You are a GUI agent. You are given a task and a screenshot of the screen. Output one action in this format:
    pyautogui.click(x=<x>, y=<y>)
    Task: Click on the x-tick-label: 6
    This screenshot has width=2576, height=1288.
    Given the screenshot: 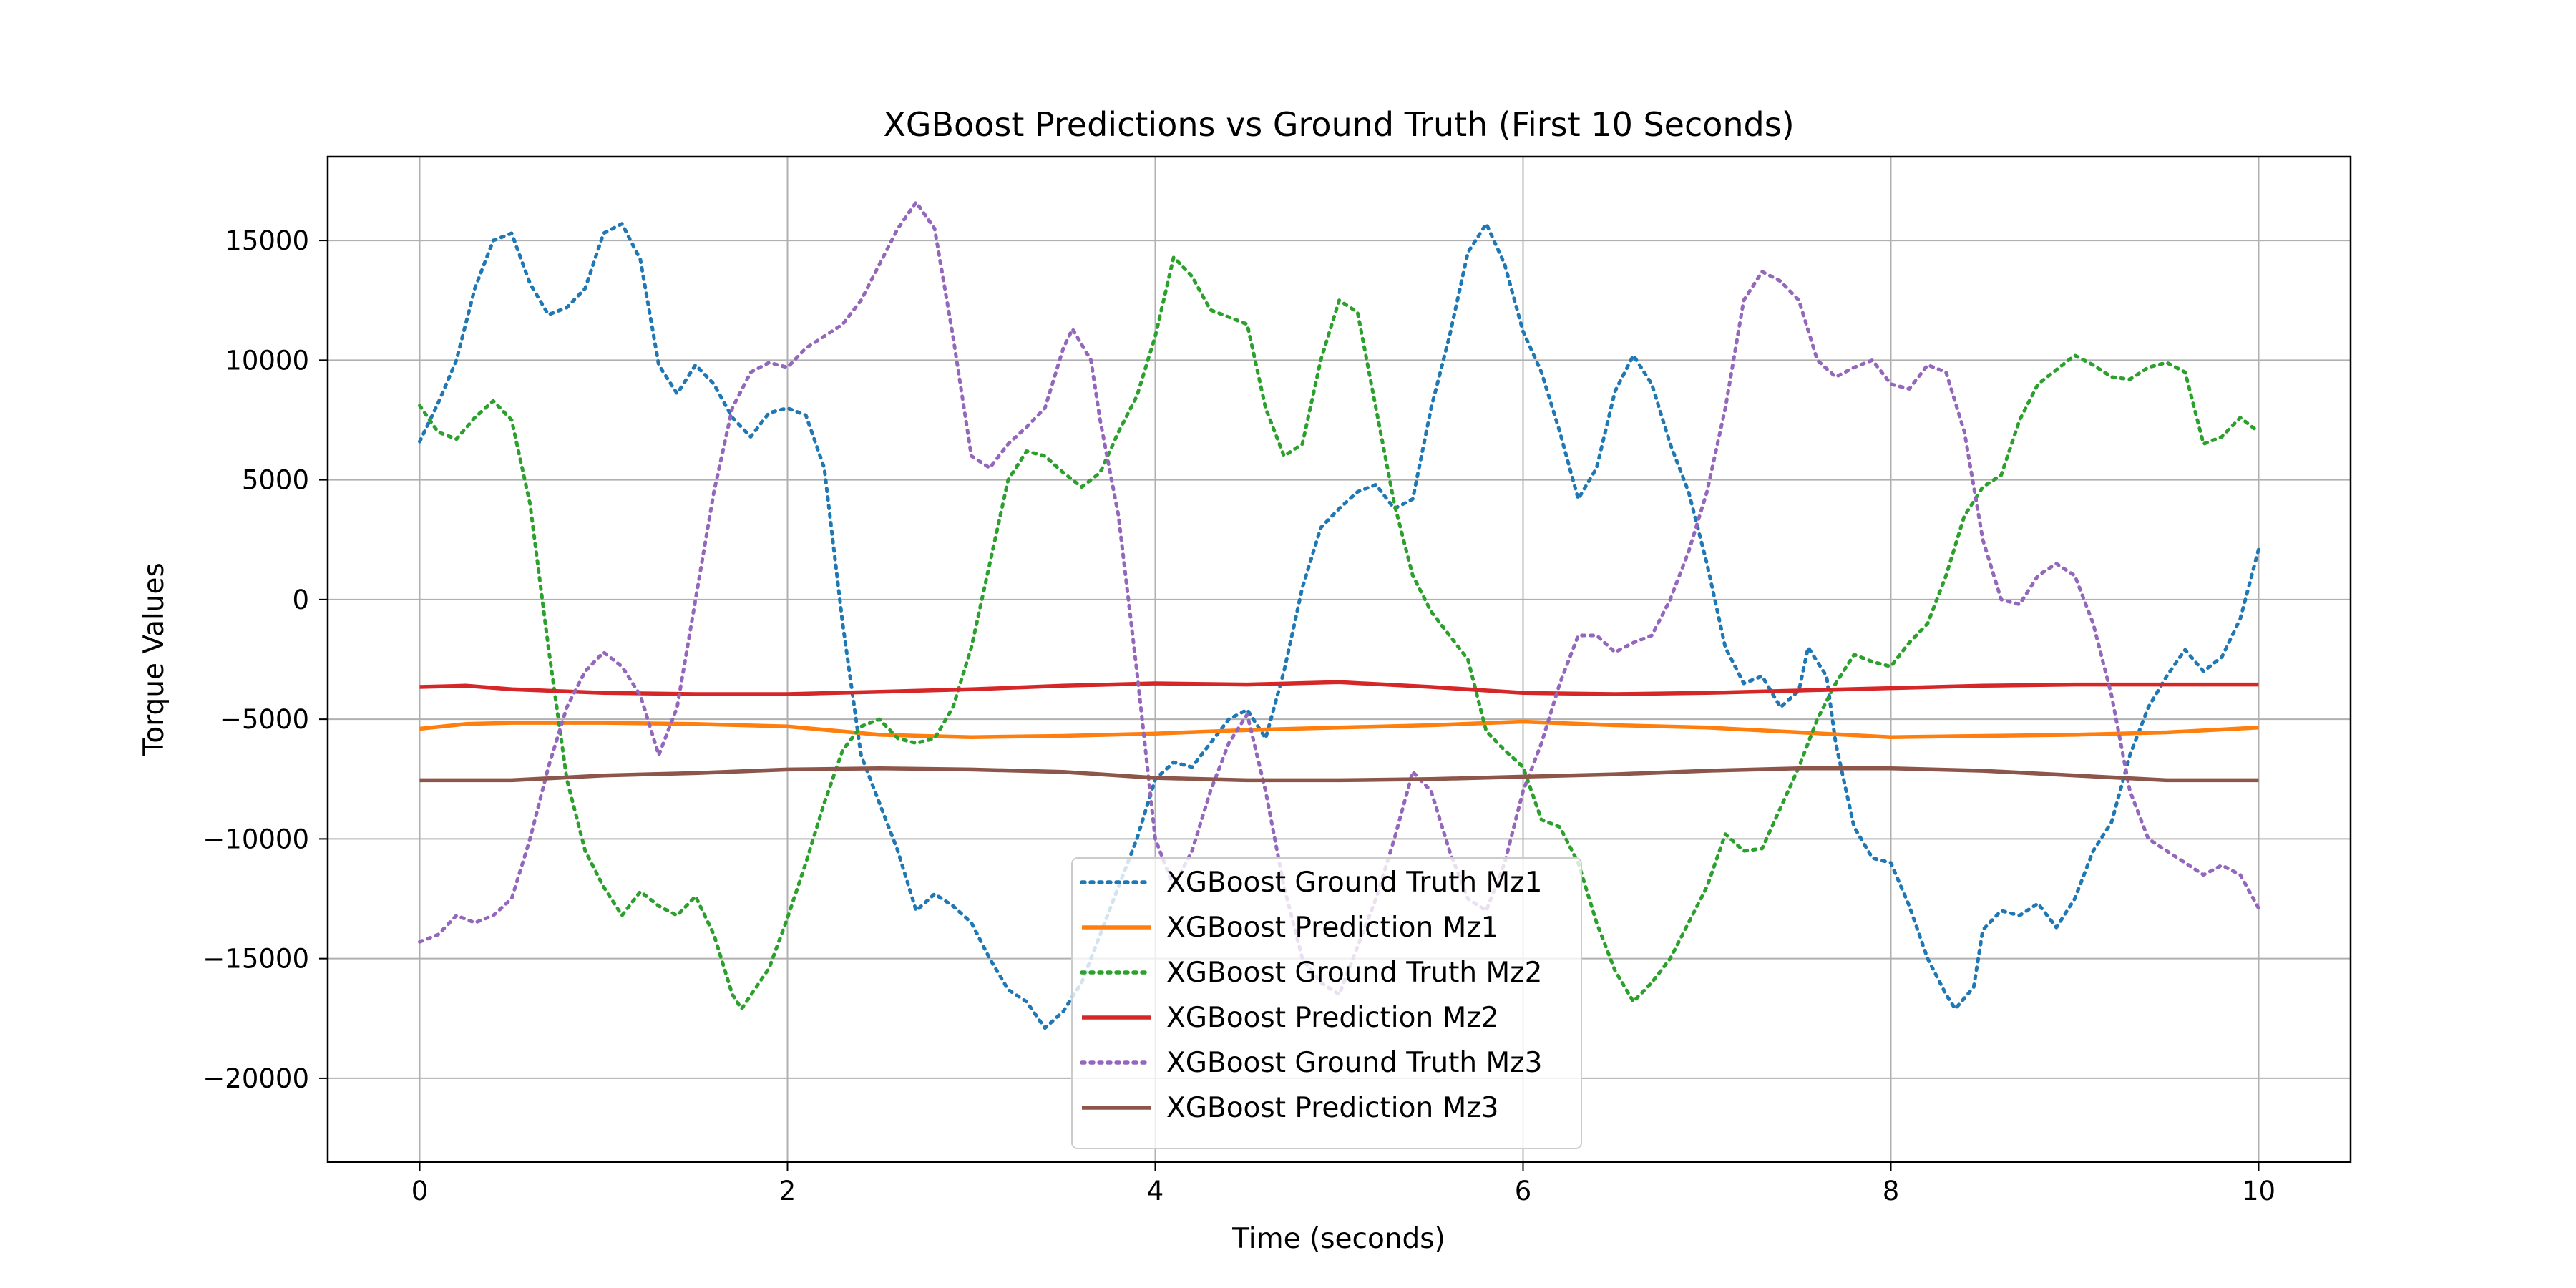 What is the action you would take?
    pyautogui.click(x=1523, y=1191)
    